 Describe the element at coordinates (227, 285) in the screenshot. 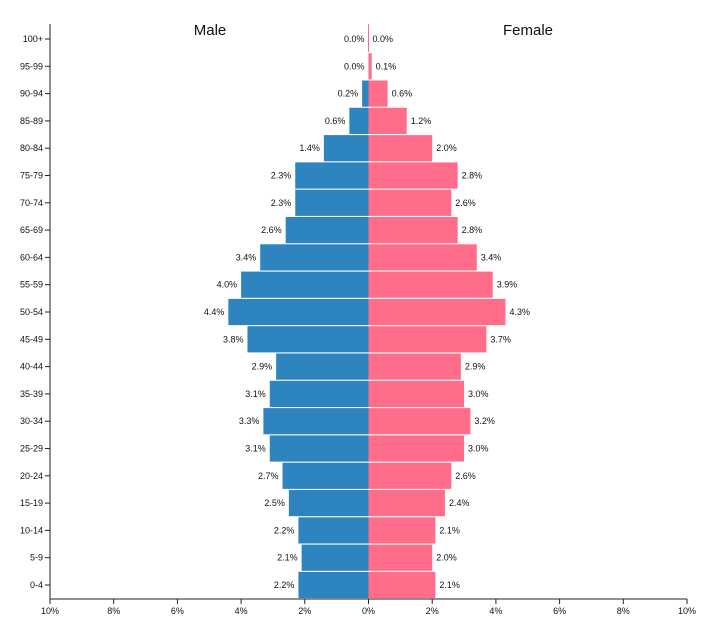

I see `male-value-label: 4.0%` at that location.